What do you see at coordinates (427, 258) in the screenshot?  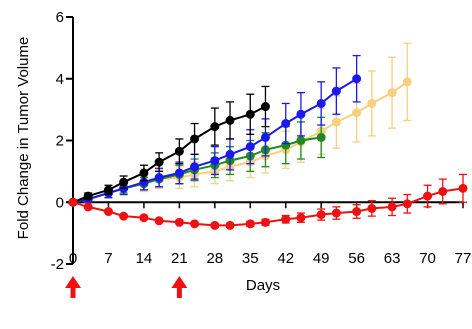 I see `x-tick-label: 70` at bounding box center [427, 258].